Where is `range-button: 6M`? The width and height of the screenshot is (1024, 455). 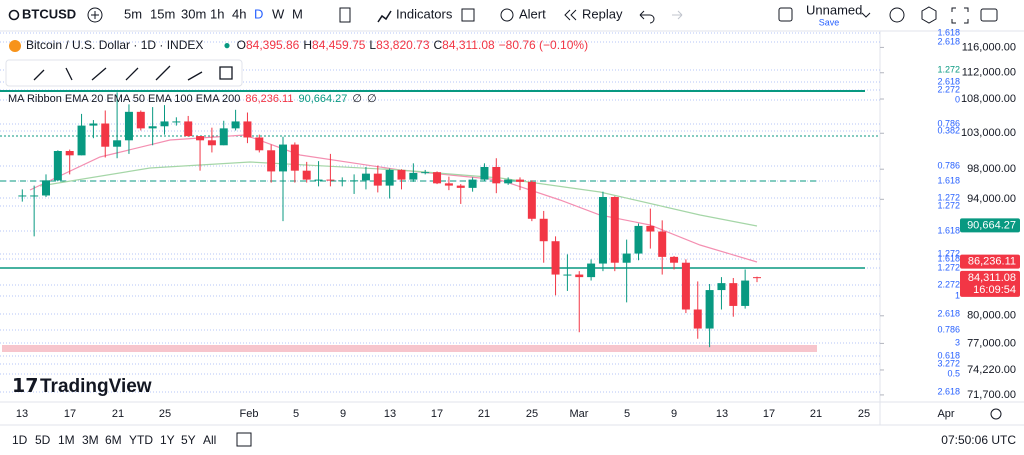 range-button: 6M is located at coordinates (113, 440).